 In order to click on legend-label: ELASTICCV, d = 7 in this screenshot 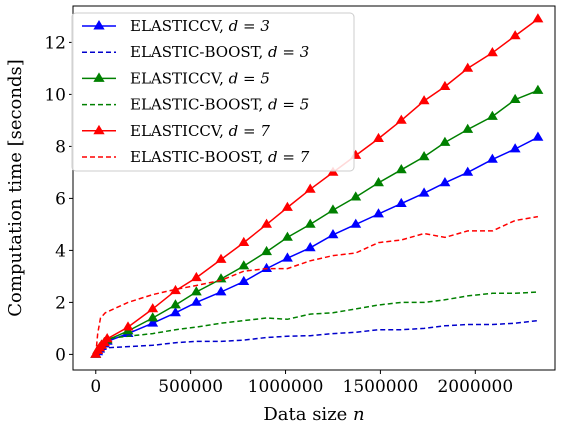, I will do `click(200, 131)`.